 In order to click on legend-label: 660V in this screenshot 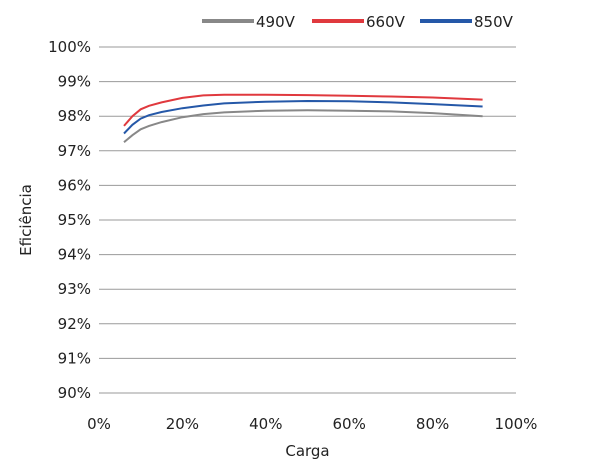, I will do `click(386, 22)`.